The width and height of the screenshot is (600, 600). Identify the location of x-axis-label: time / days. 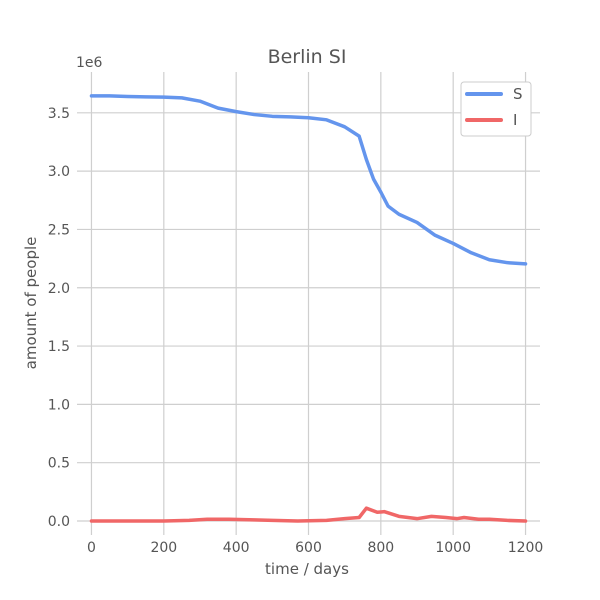
(307, 569).